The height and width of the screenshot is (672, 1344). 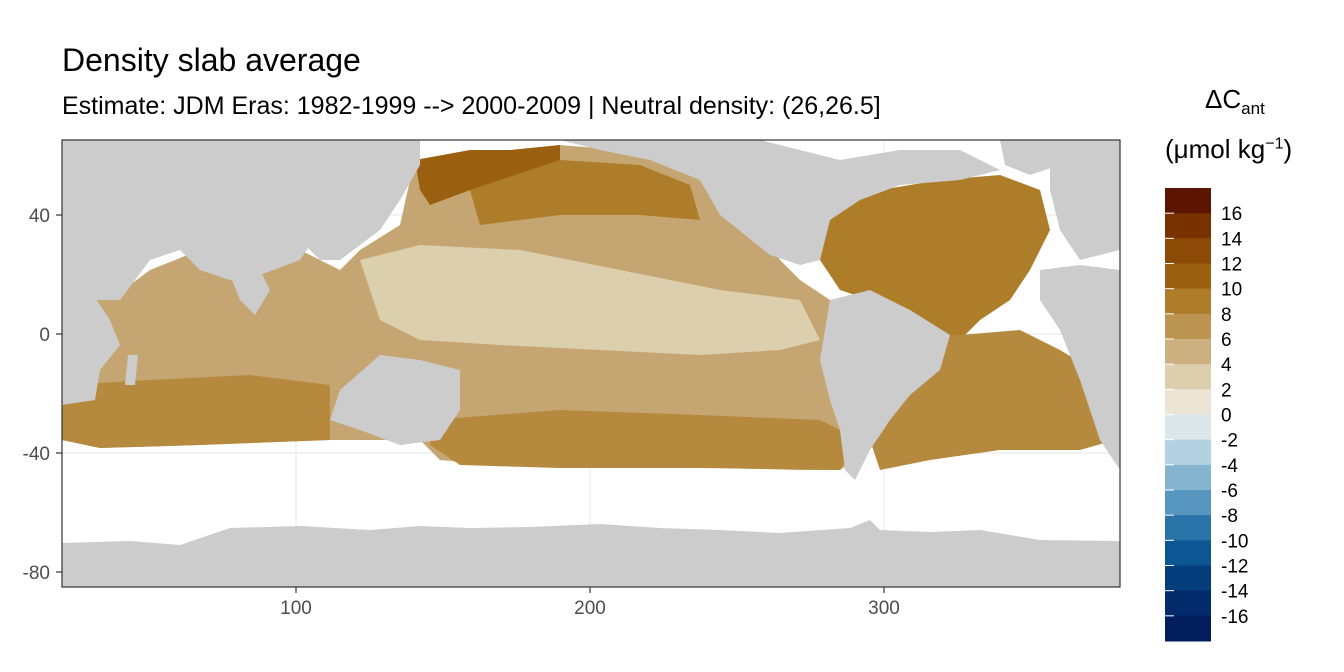 I want to click on legend-label: 0, so click(x=1226, y=416).